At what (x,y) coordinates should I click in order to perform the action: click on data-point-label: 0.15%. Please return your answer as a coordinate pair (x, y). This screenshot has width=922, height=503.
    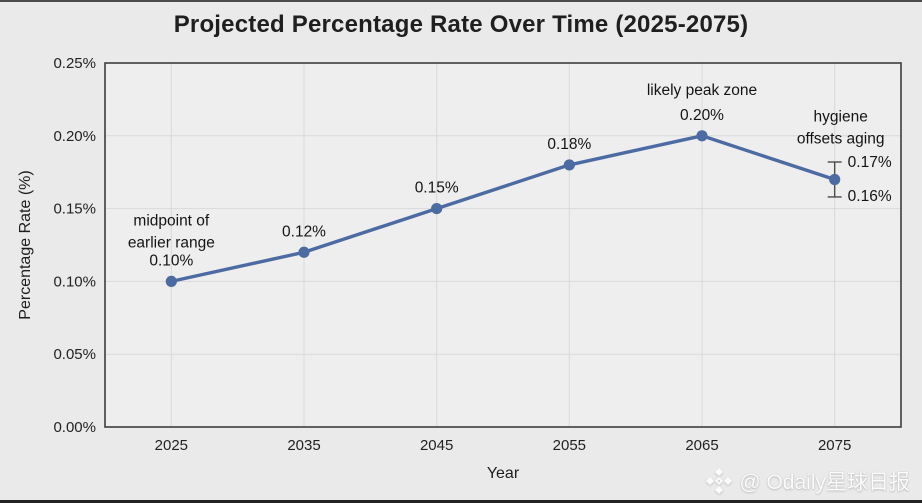
    Looking at the image, I should click on (437, 188).